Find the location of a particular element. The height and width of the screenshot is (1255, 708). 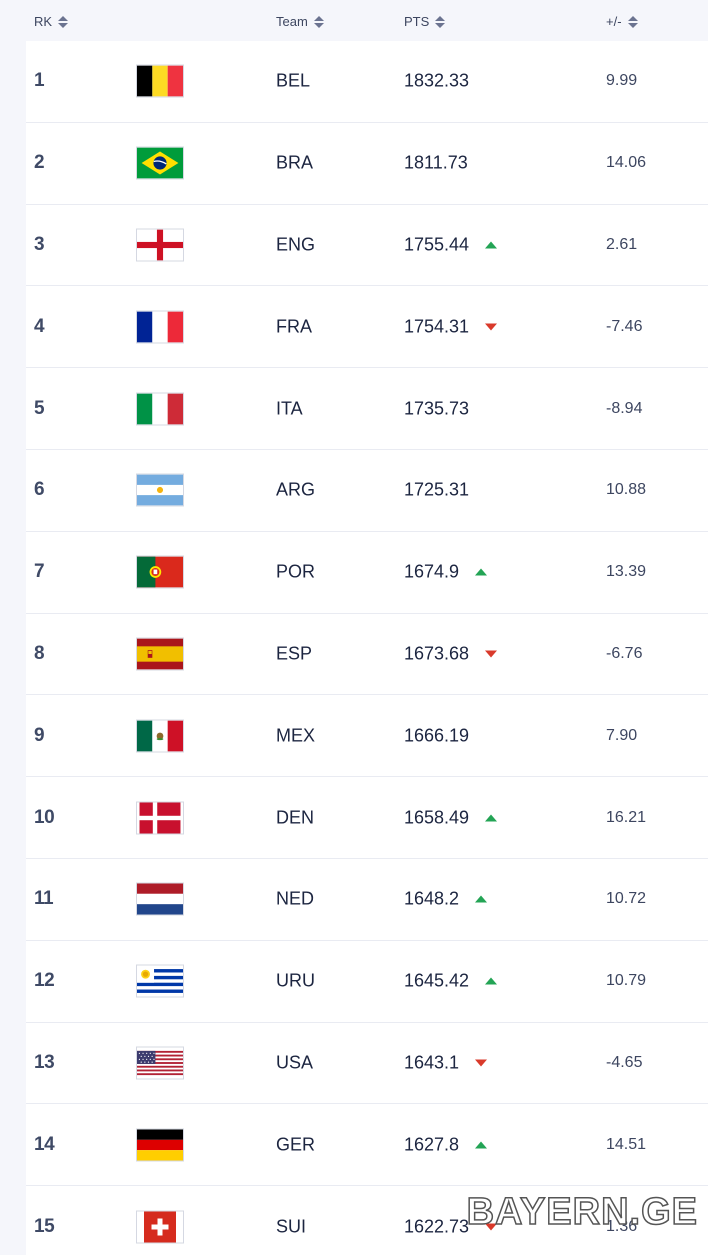

sort-diff-header: +/- is located at coordinates (622, 21).